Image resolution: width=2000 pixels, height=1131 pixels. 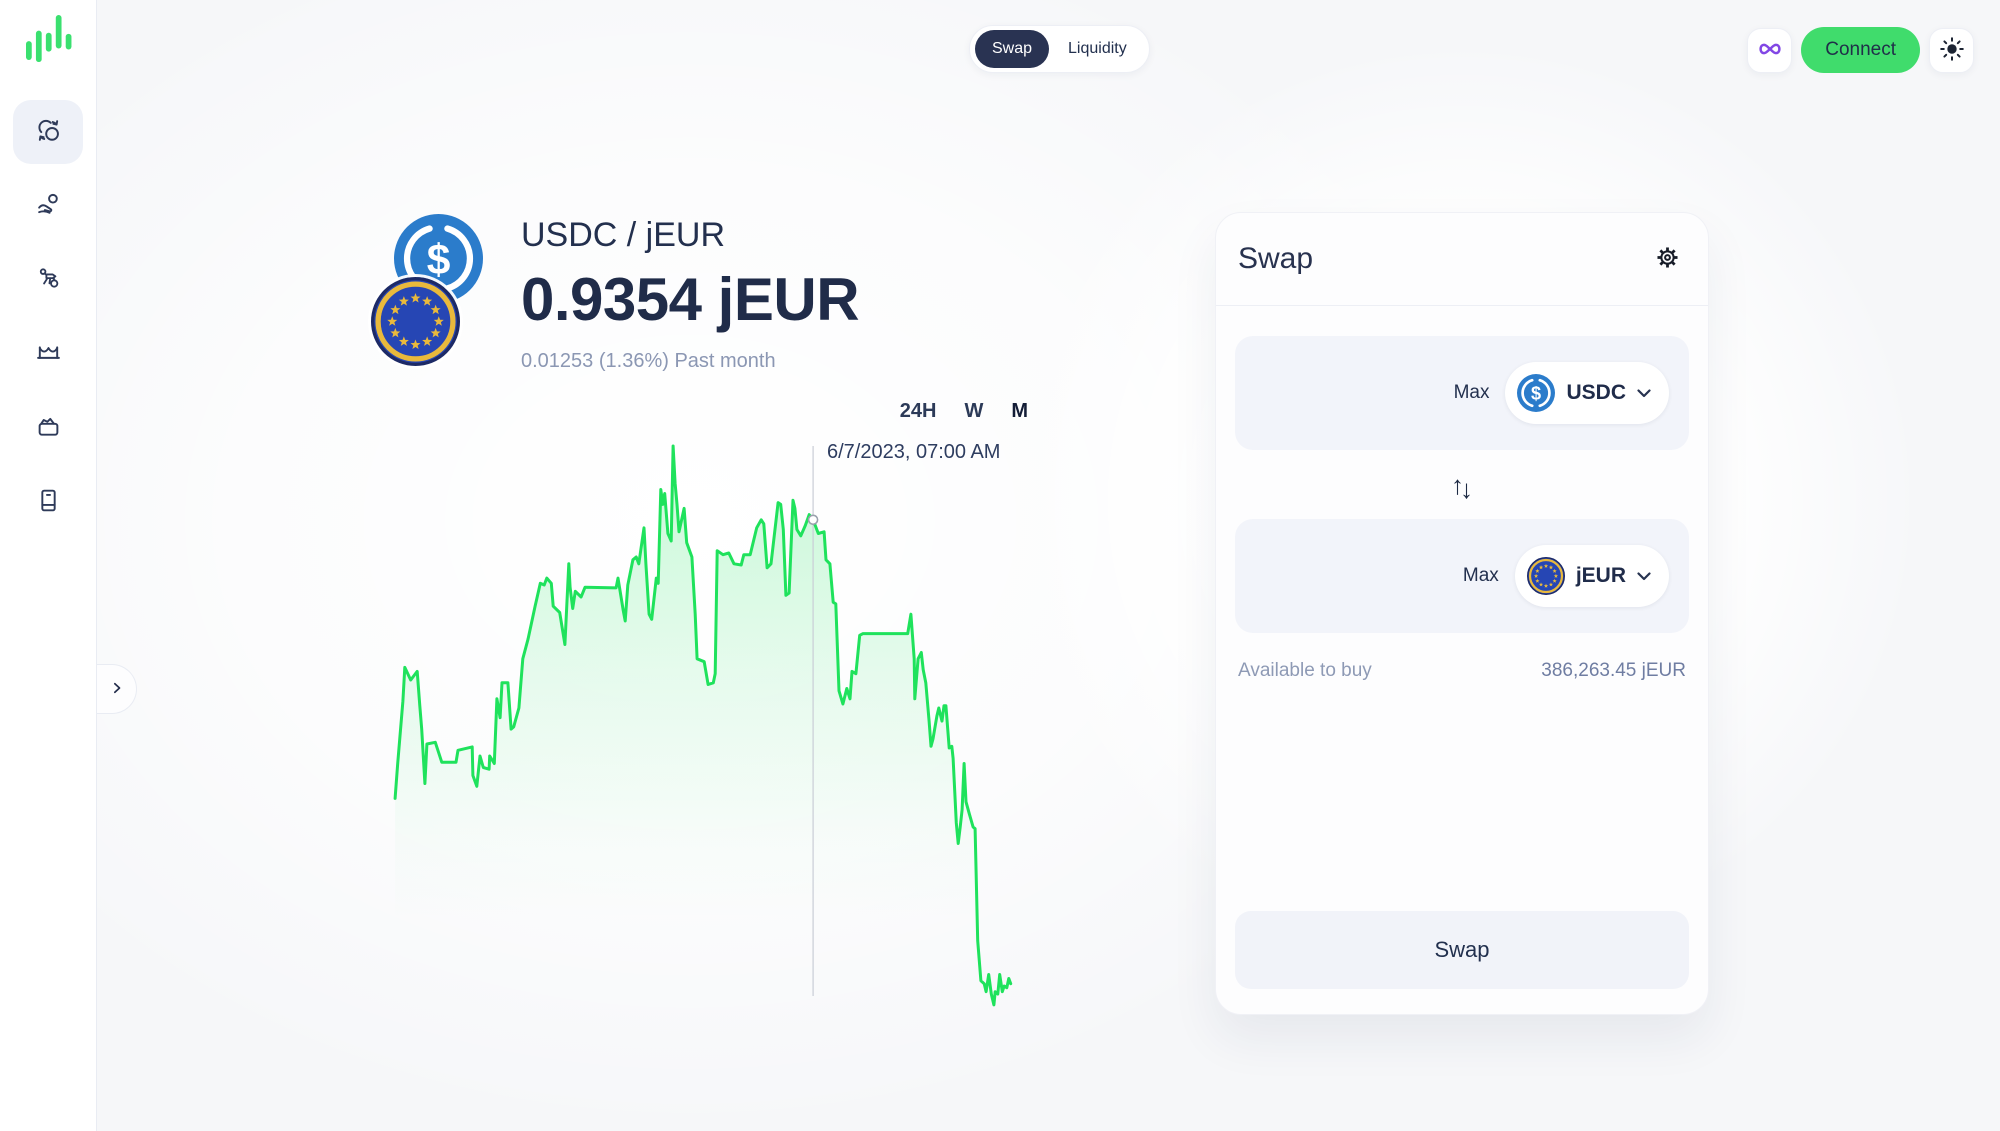 I want to click on range-option-w: W, so click(x=974, y=411).